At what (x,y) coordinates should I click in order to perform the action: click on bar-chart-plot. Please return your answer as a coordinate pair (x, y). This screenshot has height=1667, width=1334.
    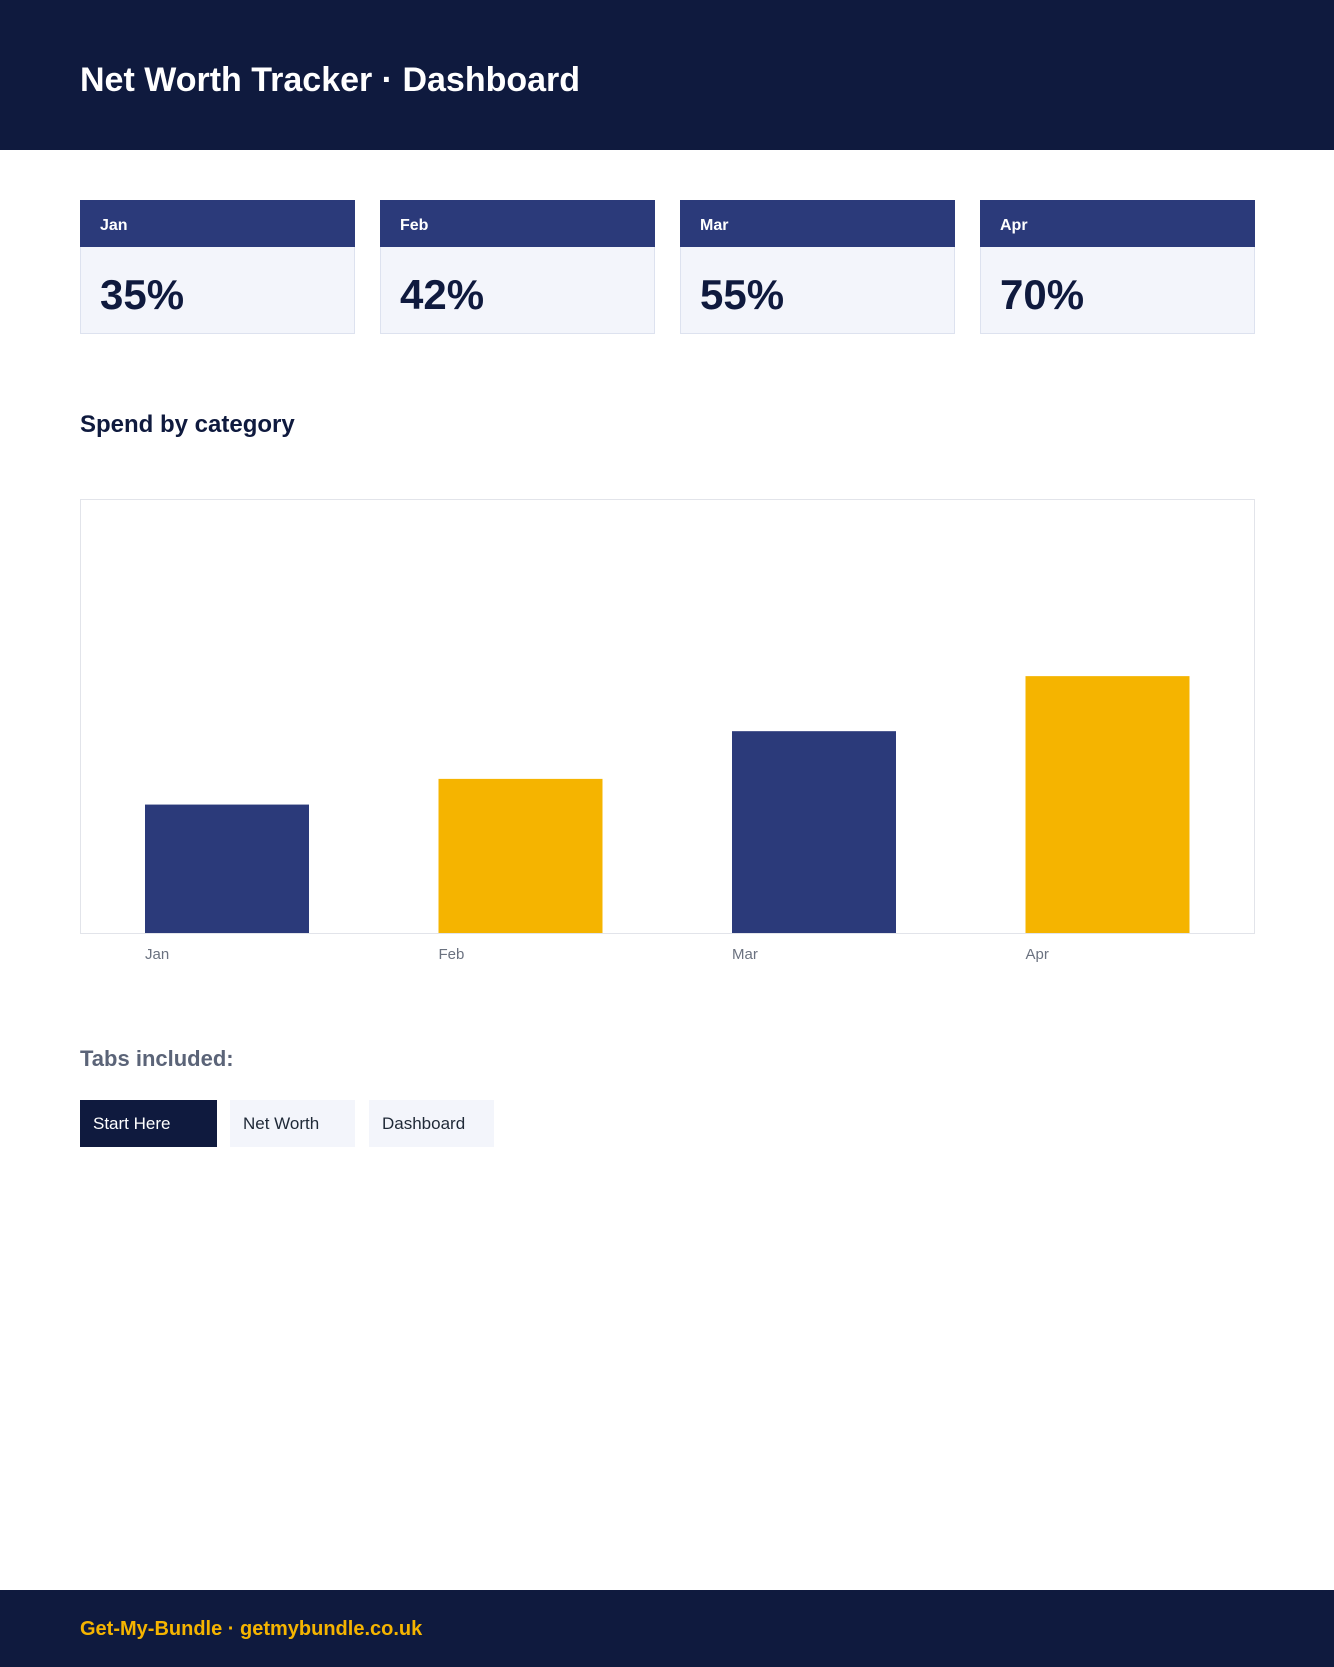
    Looking at the image, I should click on (667, 804).